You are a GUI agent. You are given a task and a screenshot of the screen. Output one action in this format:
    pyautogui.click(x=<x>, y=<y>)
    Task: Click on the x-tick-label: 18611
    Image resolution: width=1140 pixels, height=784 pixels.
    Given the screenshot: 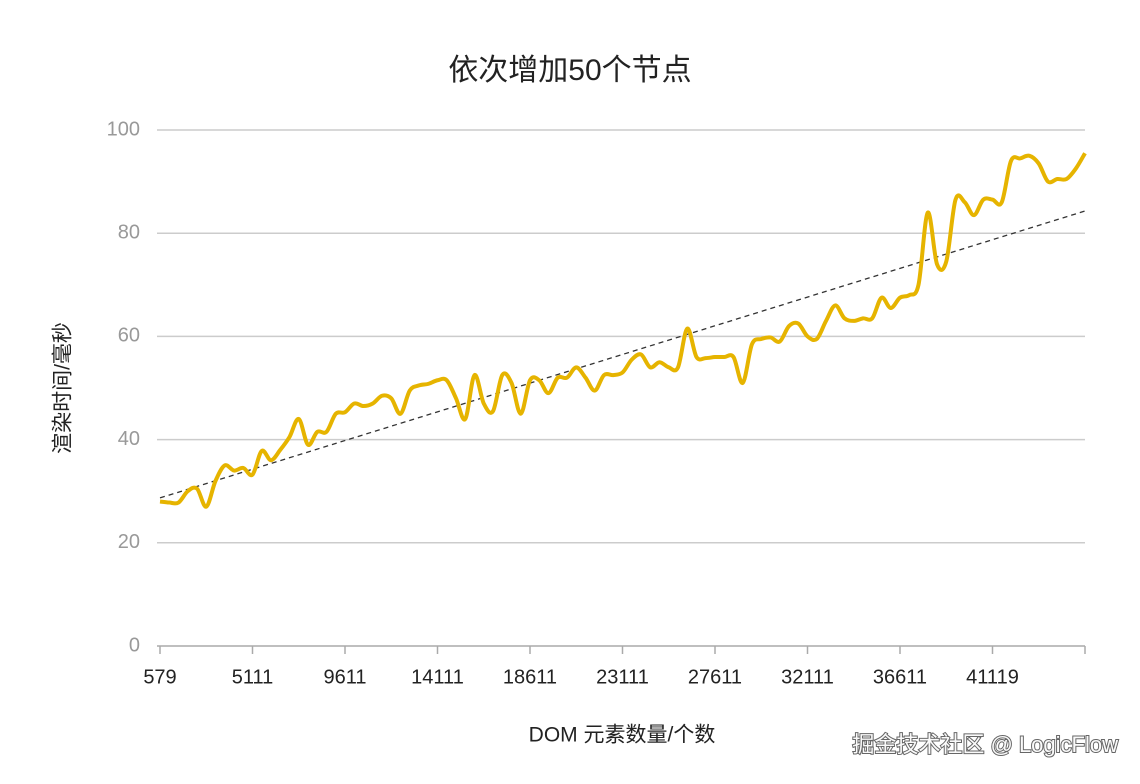 What is the action you would take?
    pyautogui.click(x=530, y=677)
    